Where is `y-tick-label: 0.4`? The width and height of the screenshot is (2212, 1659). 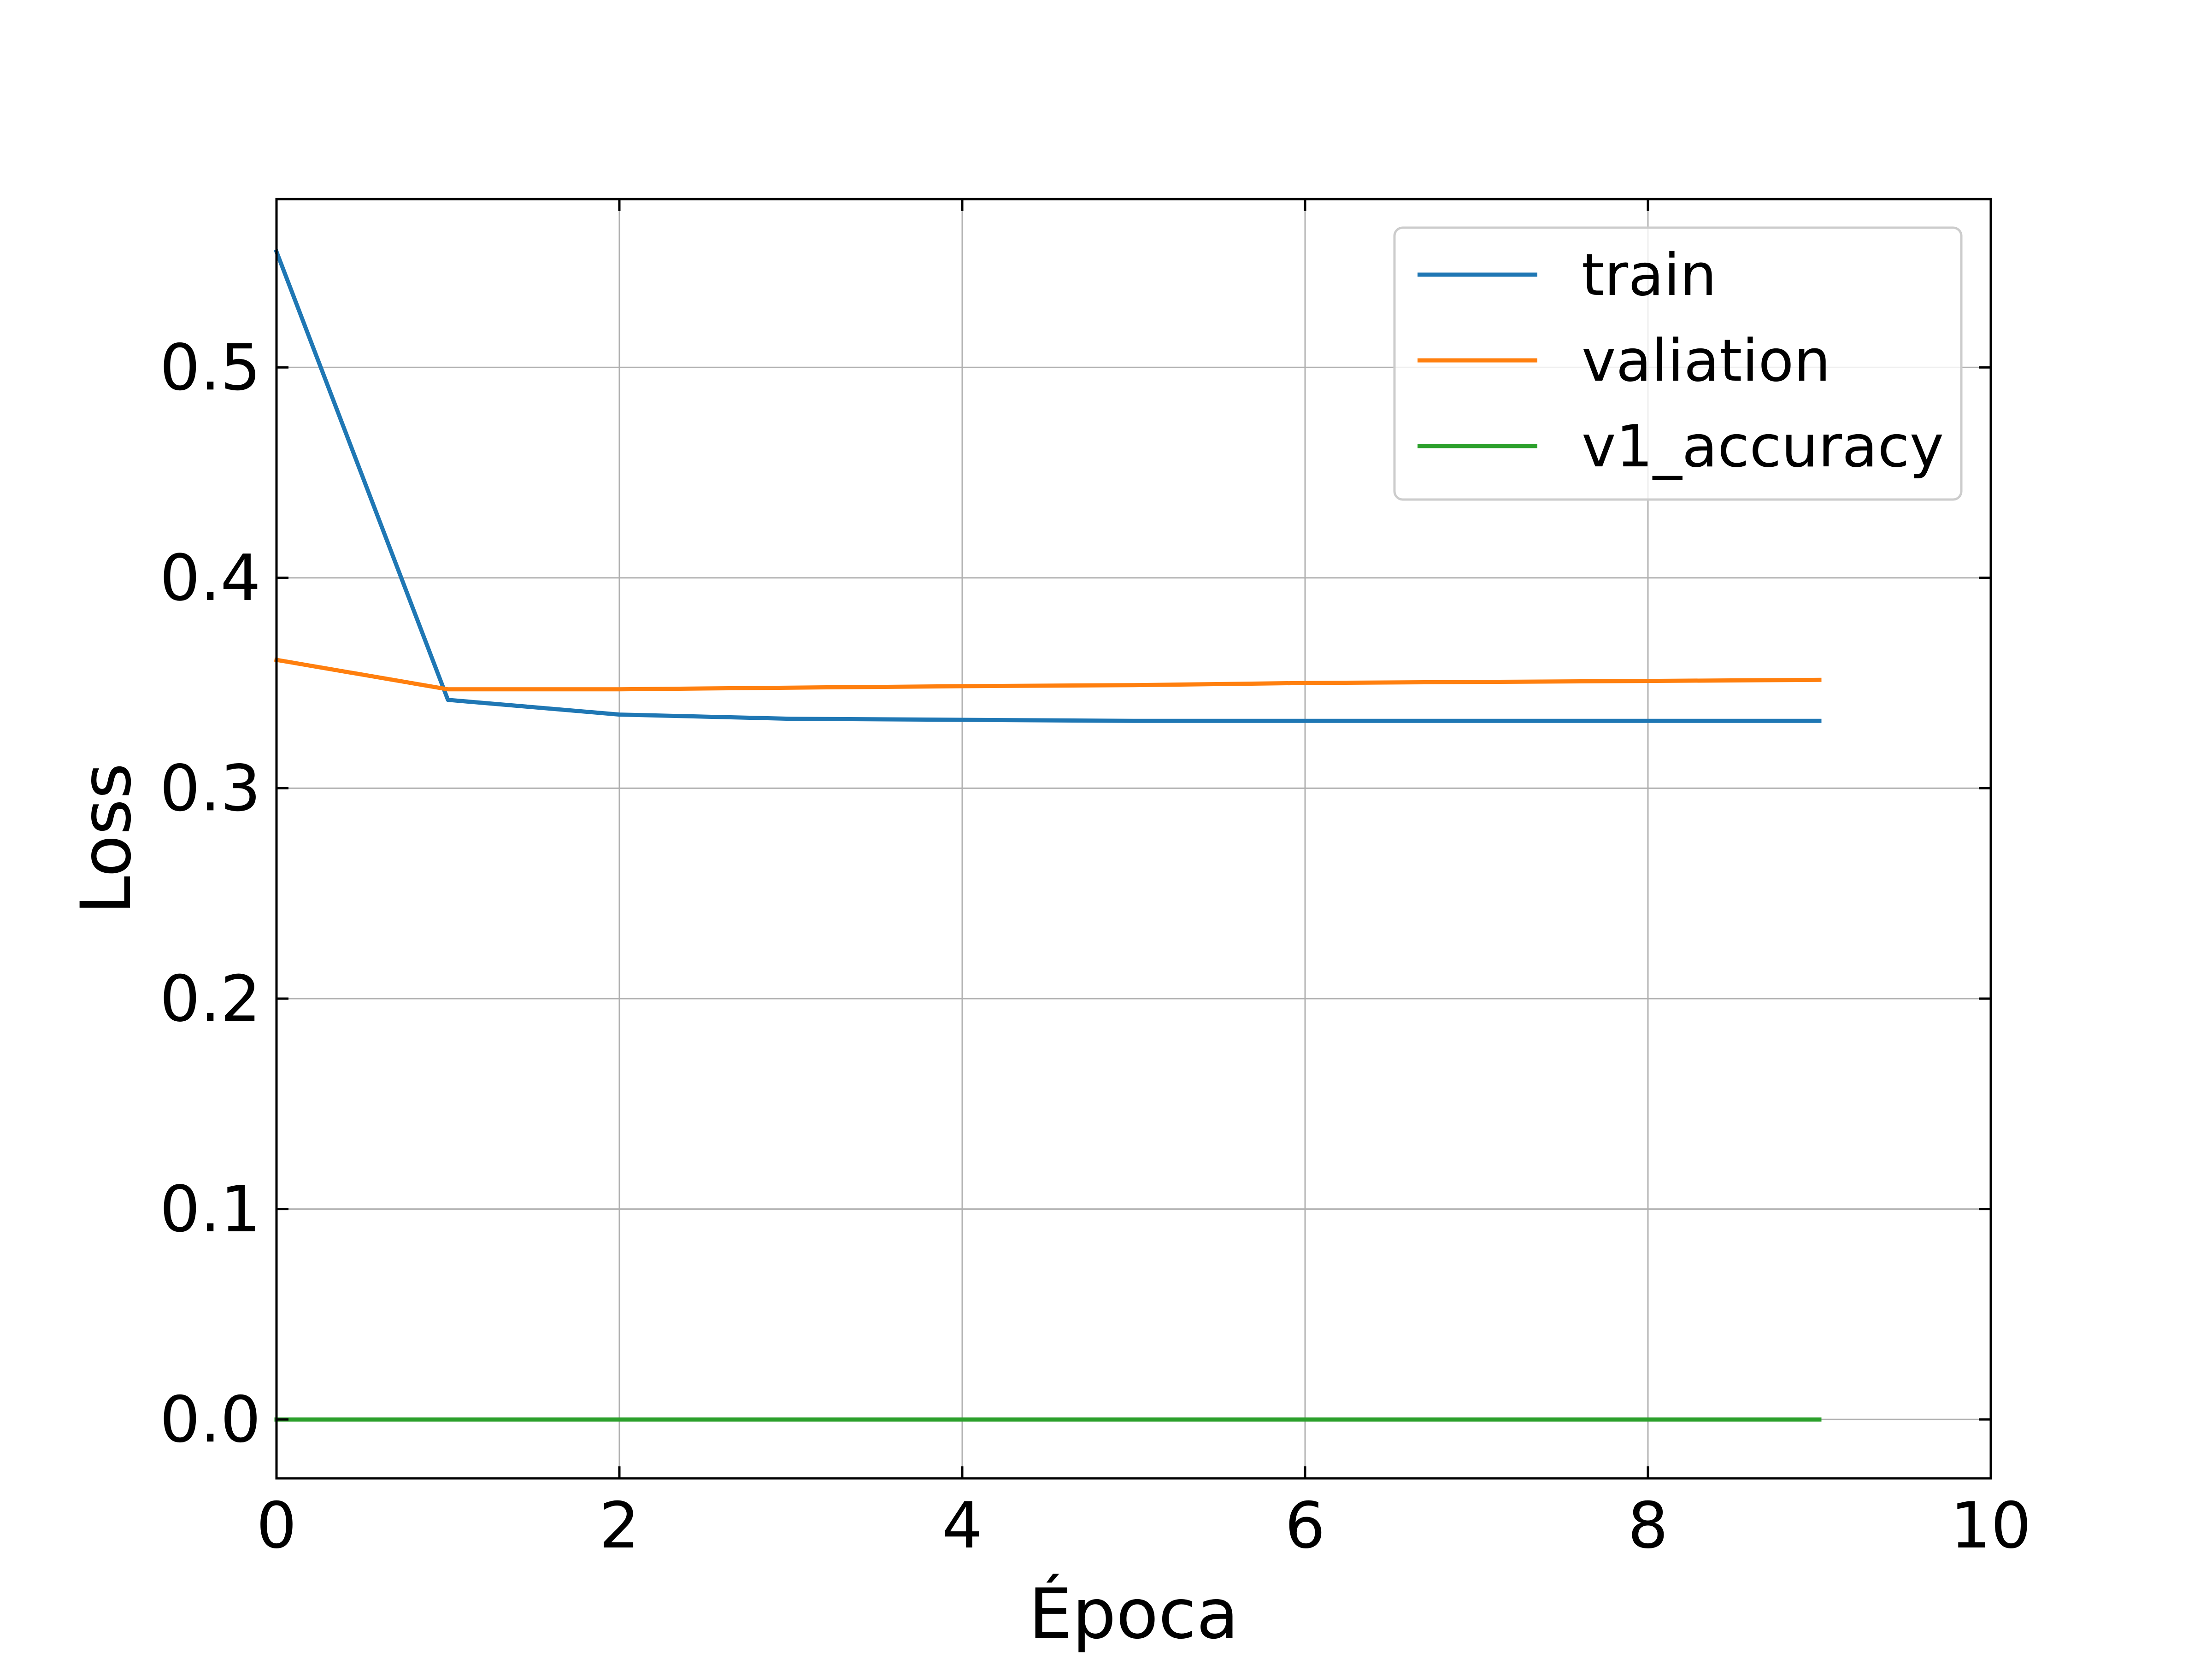
y-tick-label: 0.4 is located at coordinates (210, 578).